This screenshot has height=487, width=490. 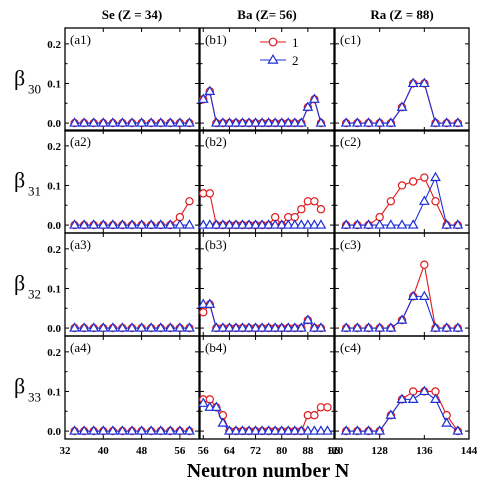 What do you see at coordinates (401, 14) in the screenshot?
I see `column-title-3: Ra (Z = 88)` at bounding box center [401, 14].